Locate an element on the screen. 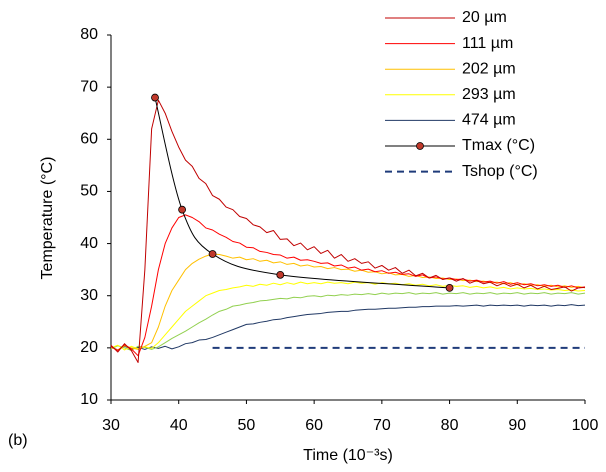  x-tick-label: 70 is located at coordinates (382, 425).